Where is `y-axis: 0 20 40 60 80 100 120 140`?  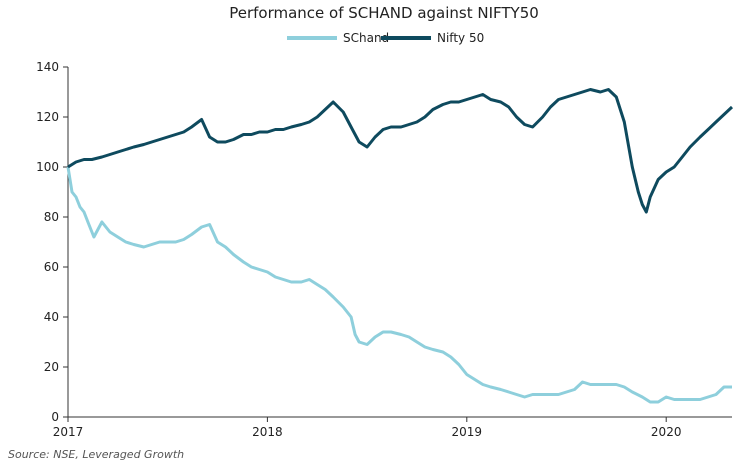 y-axis: 0 20 40 60 80 100 120 140 is located at coordinates (52, 242).